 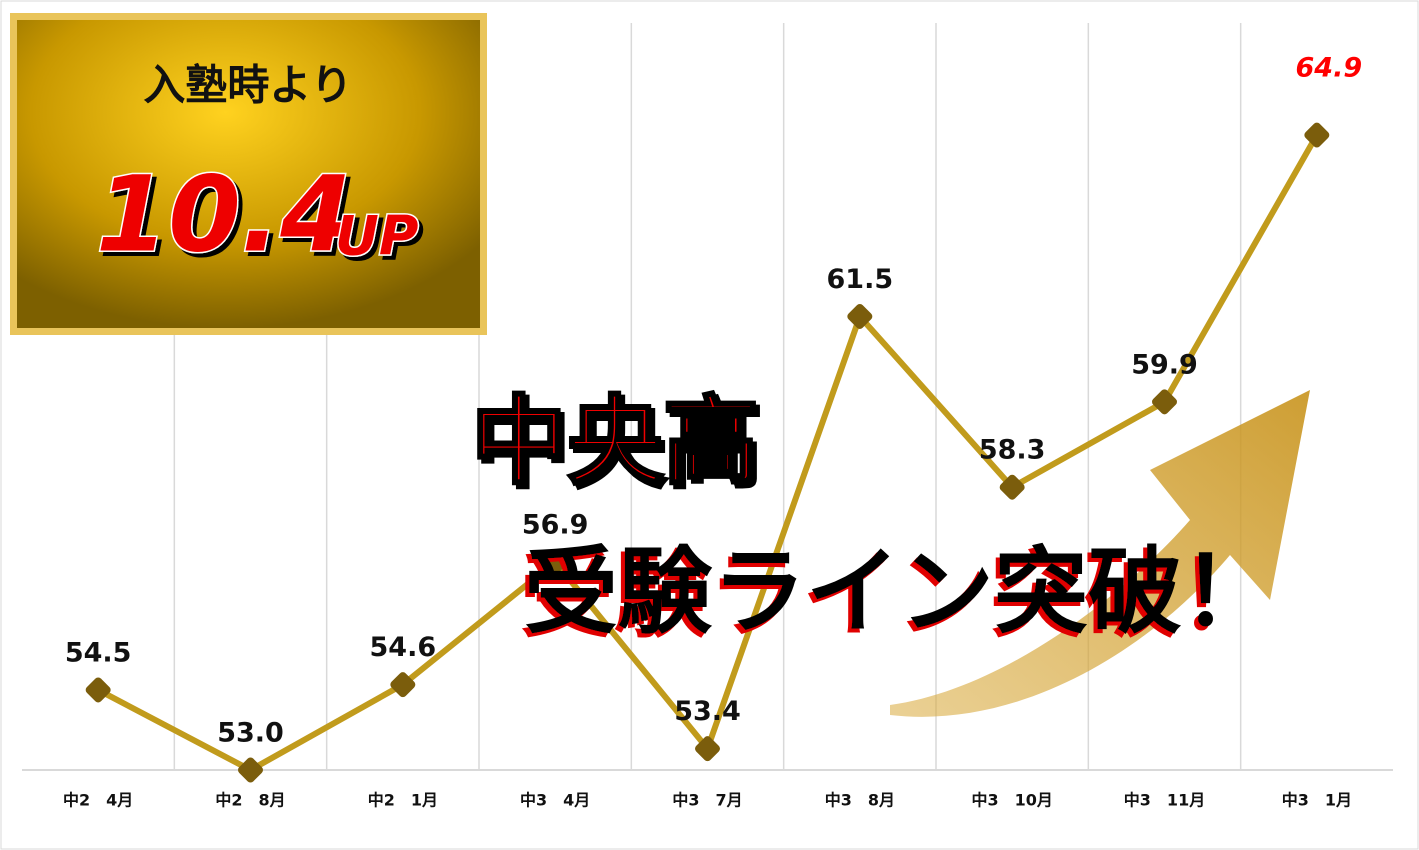 What do you see at coordinates (403, 647) in the screenshot?
I see `value-label: 54.6` at bounding box center [403, 647].